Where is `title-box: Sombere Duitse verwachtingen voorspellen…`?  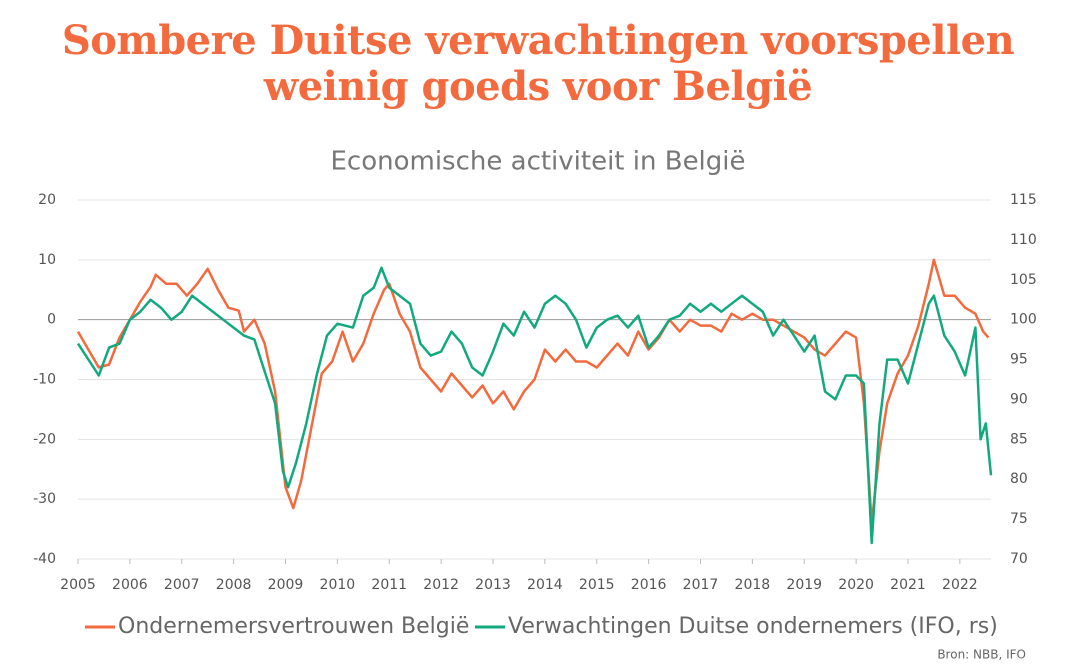 title-box: Sombere Duitse verwachtingen voorspellen… is located at coordinates (538, 64).